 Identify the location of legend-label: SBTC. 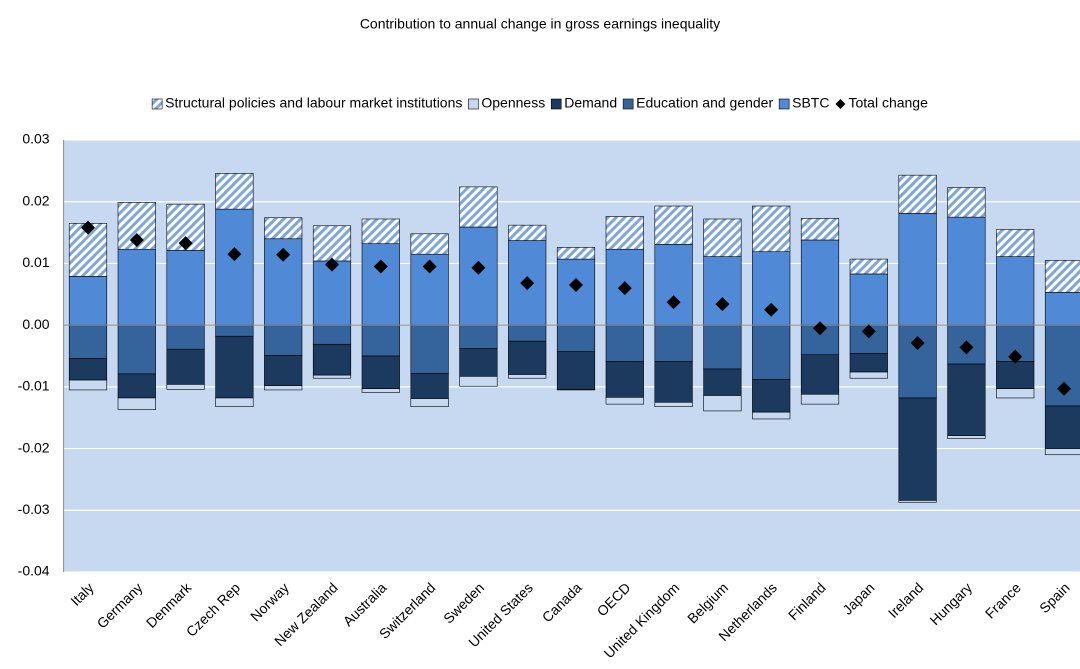
(810, 103).